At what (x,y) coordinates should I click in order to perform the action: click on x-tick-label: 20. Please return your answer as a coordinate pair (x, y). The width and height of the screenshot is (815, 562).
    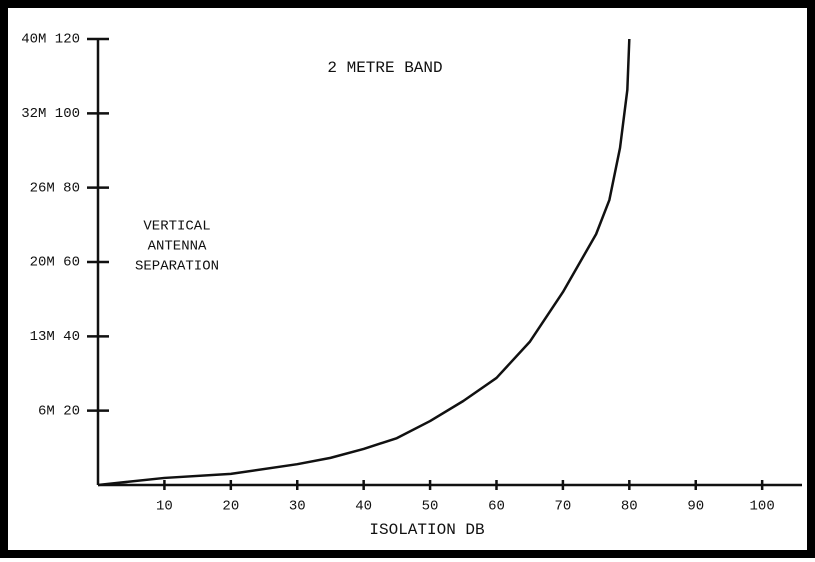
    Looking at the image, I should click on (230, 507).